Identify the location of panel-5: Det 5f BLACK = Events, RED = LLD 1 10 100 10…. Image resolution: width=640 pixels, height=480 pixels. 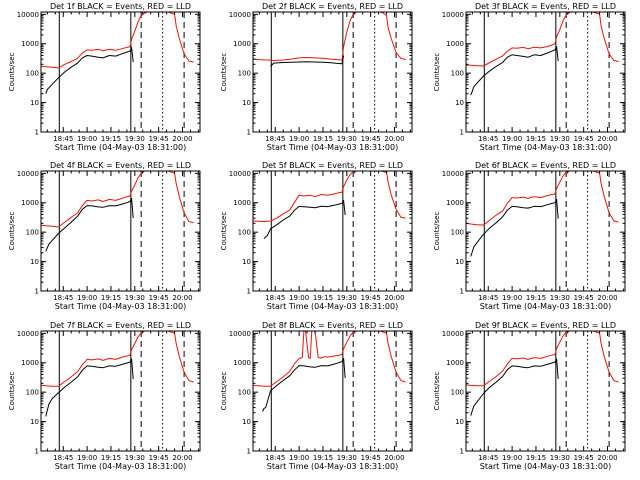
(316, 236).